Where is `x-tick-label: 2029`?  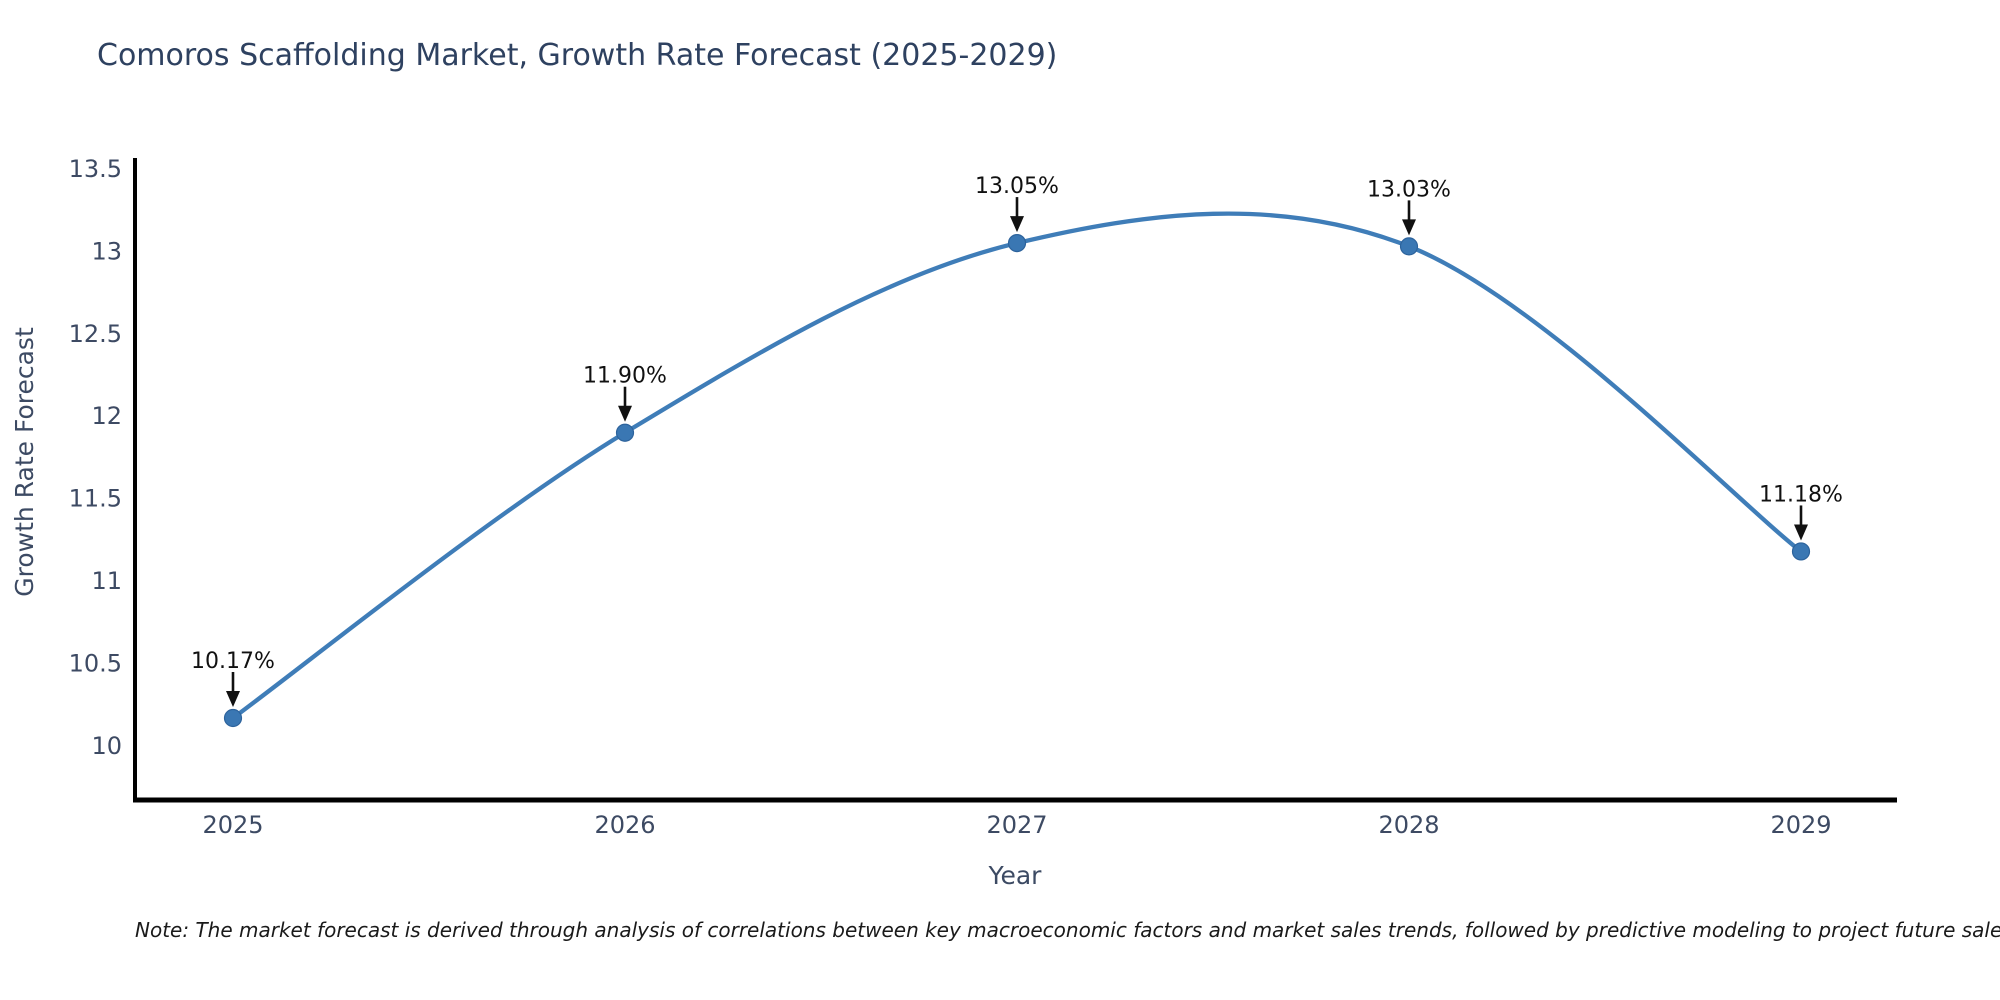 x-tick-label: 2029 is located at coordinates (1800, 825).